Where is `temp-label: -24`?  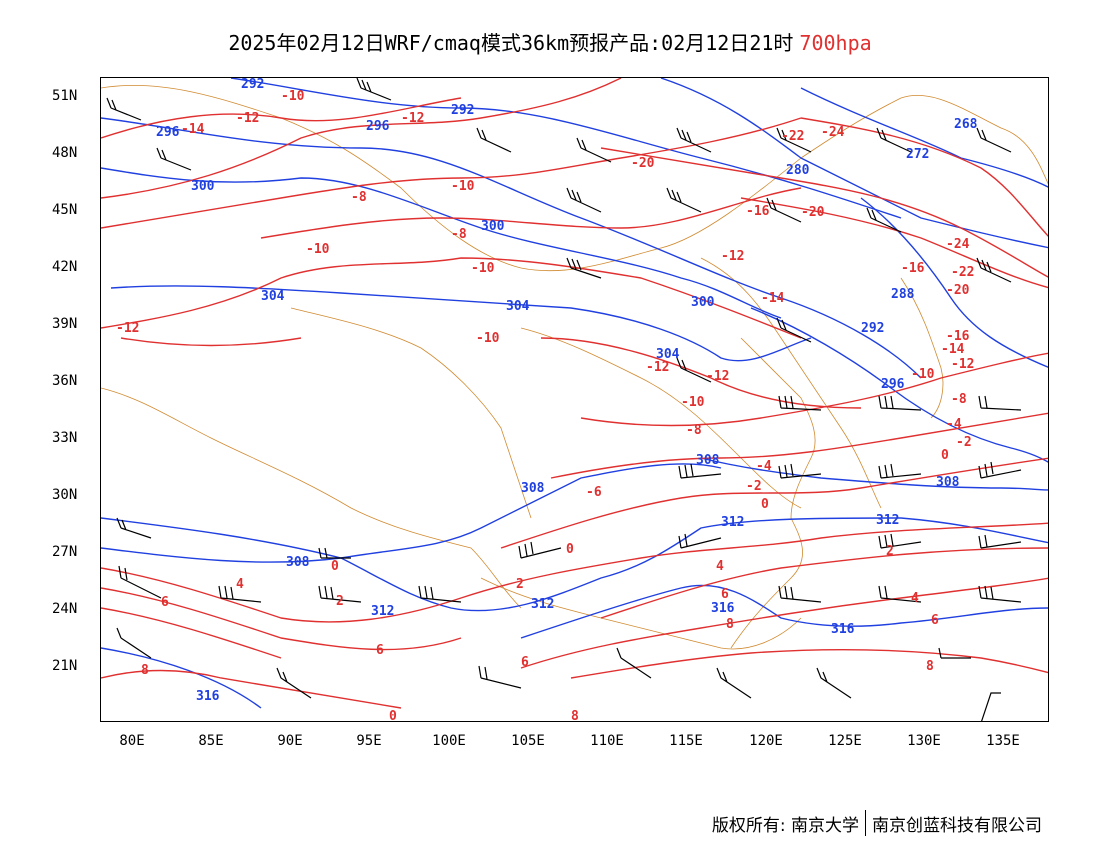
temp-label: -24 is located at coordinates (958, 244).